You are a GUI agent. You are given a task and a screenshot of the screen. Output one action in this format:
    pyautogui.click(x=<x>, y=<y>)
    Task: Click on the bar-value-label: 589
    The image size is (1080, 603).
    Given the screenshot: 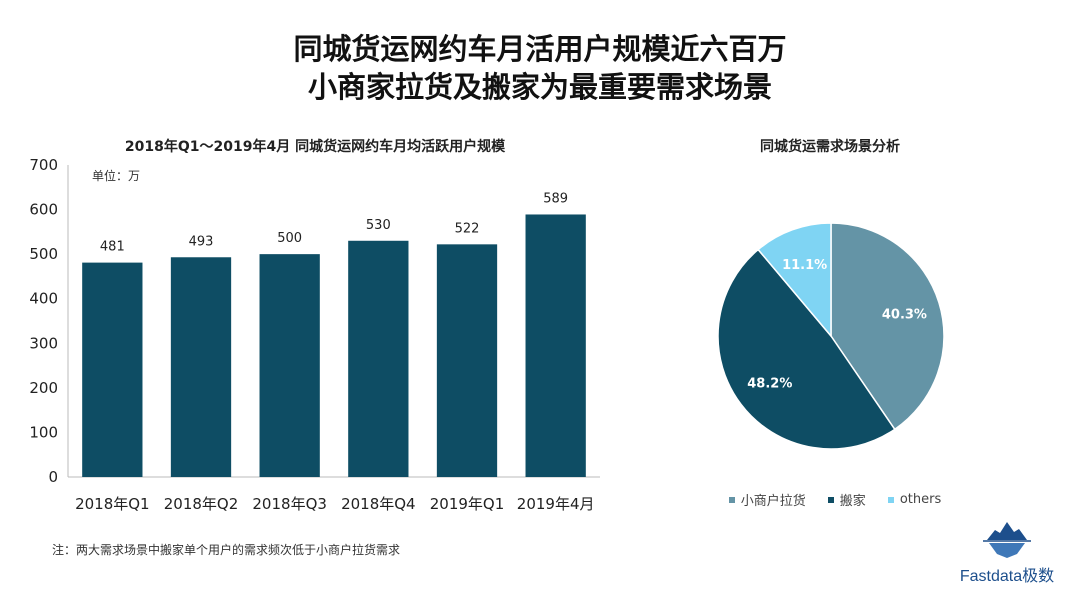 What is the action you would take?
    pyautogui.click(x=555, y=198)
    